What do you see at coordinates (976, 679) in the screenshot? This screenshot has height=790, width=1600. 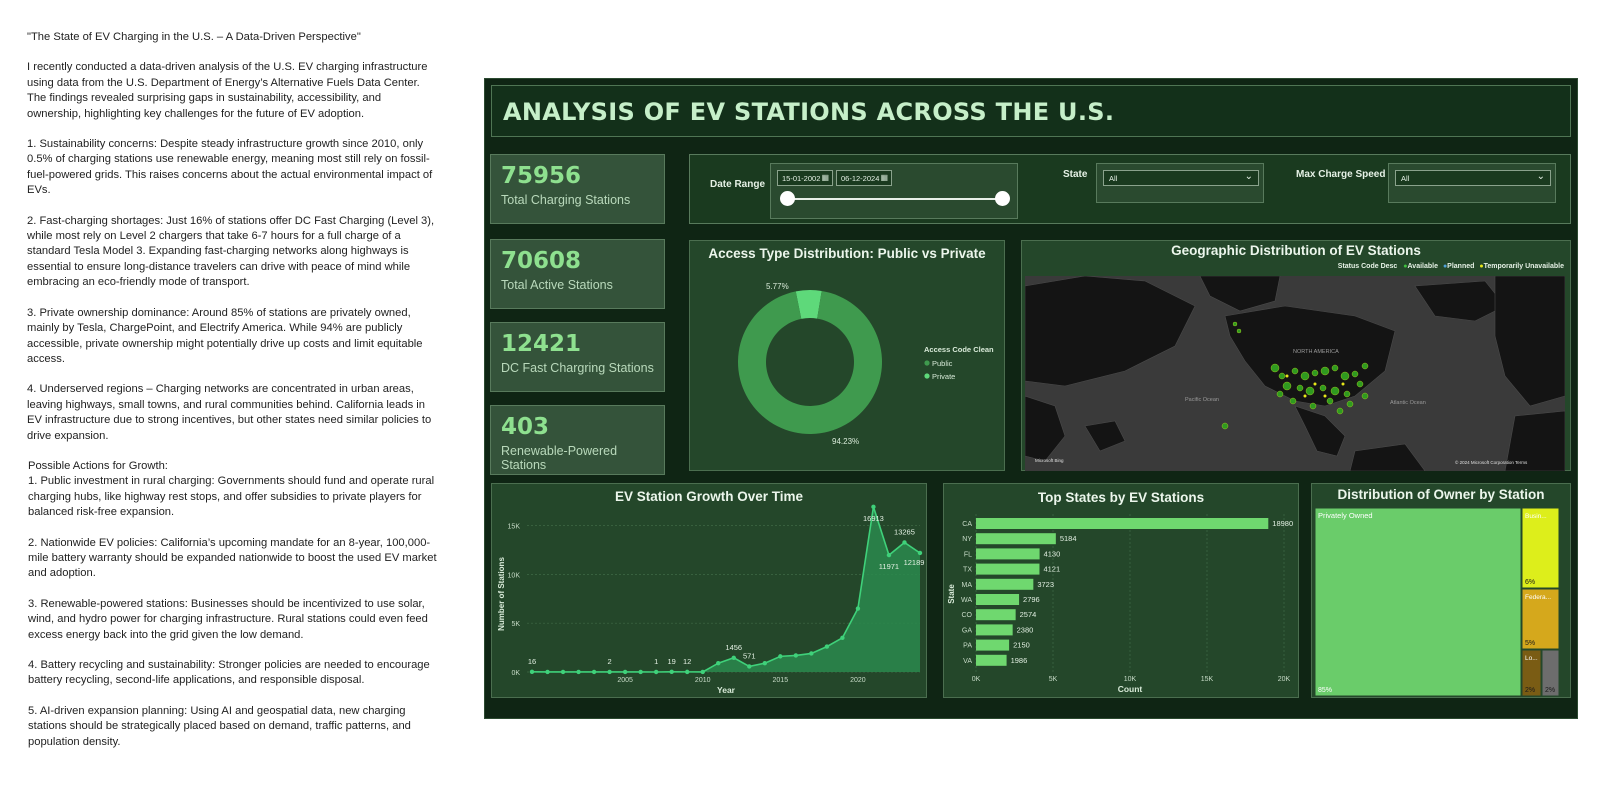 I see `x-tick-label: 0K` at bounding box center [976, 679].